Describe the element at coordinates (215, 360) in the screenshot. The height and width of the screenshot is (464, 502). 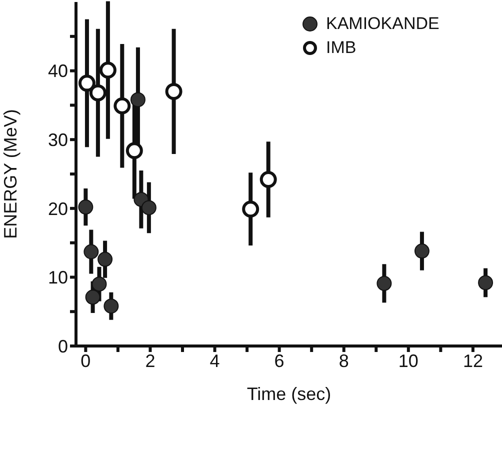
I see `x-tick-label: 4` at that location.